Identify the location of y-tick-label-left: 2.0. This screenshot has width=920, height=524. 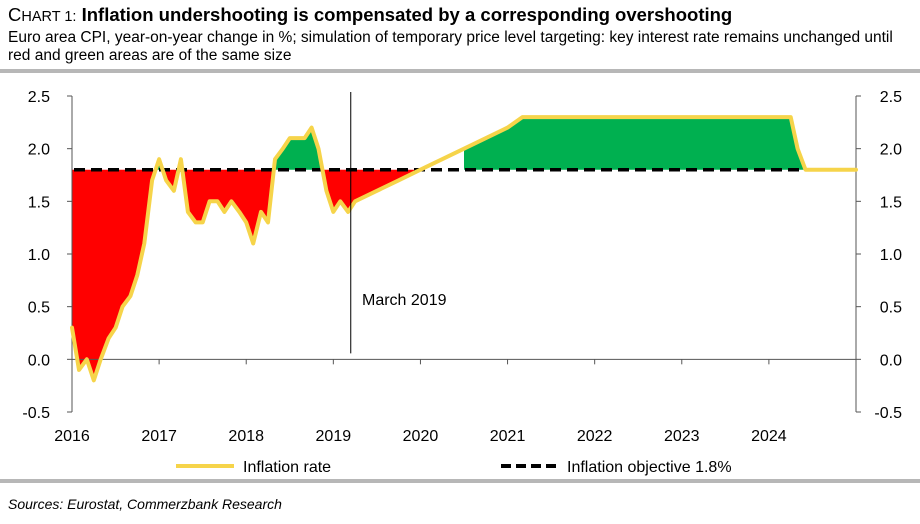
(39, 150).